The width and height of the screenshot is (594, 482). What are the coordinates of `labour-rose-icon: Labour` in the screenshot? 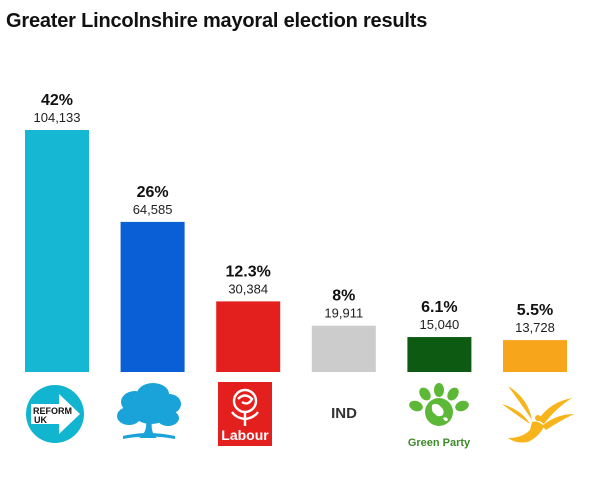 It's located at (245, 414).